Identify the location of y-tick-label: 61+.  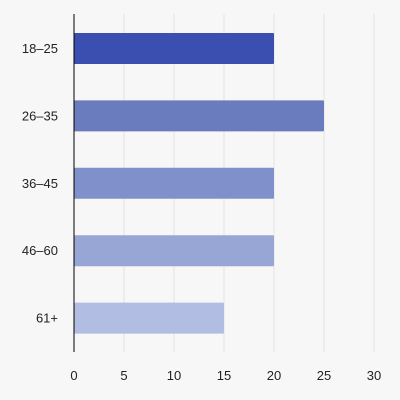
(47, 318).